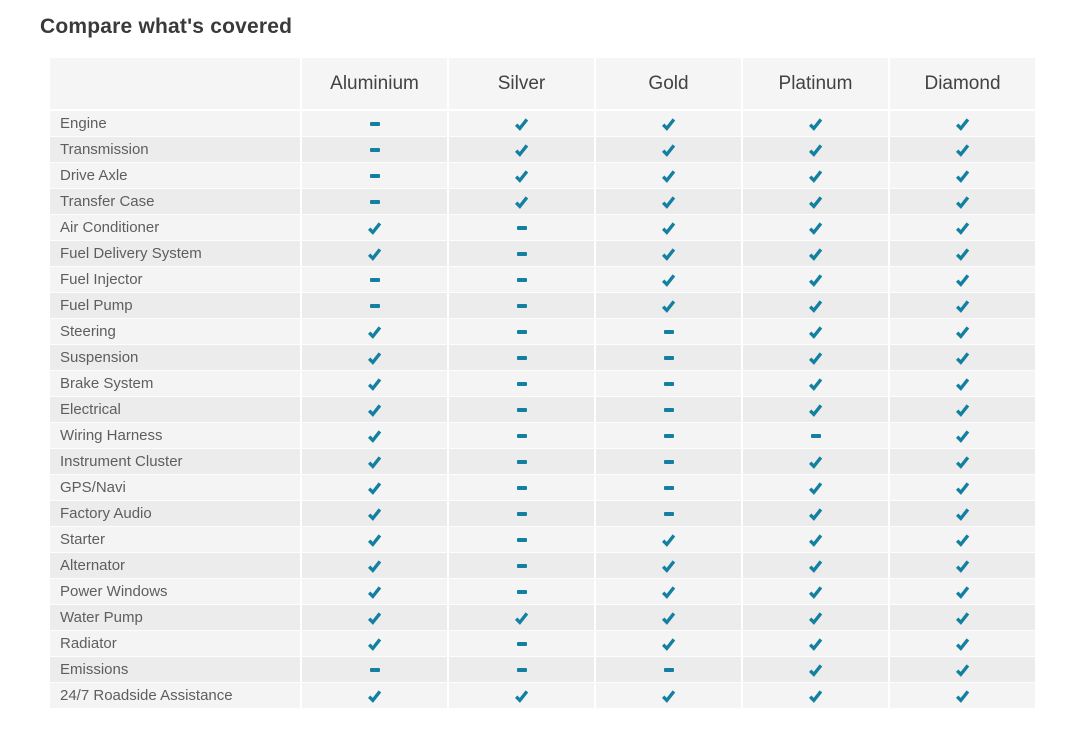  I want to click on row-label-cell: 24/7 Roadside Assistance, so click(175, 695).